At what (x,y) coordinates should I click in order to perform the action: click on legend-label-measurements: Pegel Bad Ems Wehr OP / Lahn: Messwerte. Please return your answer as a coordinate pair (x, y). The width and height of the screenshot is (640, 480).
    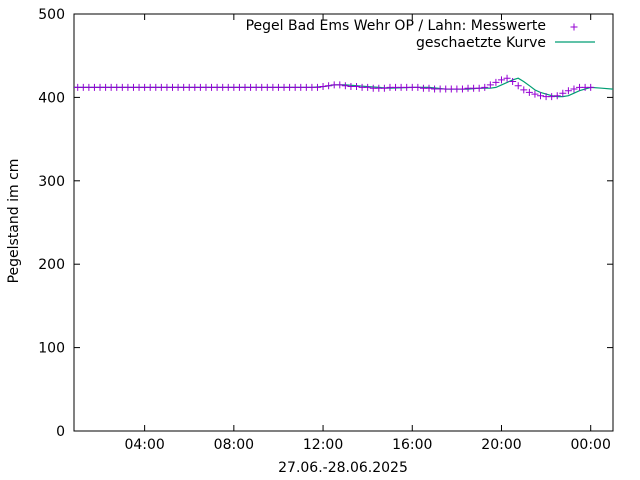
    Looking at the image, I should click on (396, 26).